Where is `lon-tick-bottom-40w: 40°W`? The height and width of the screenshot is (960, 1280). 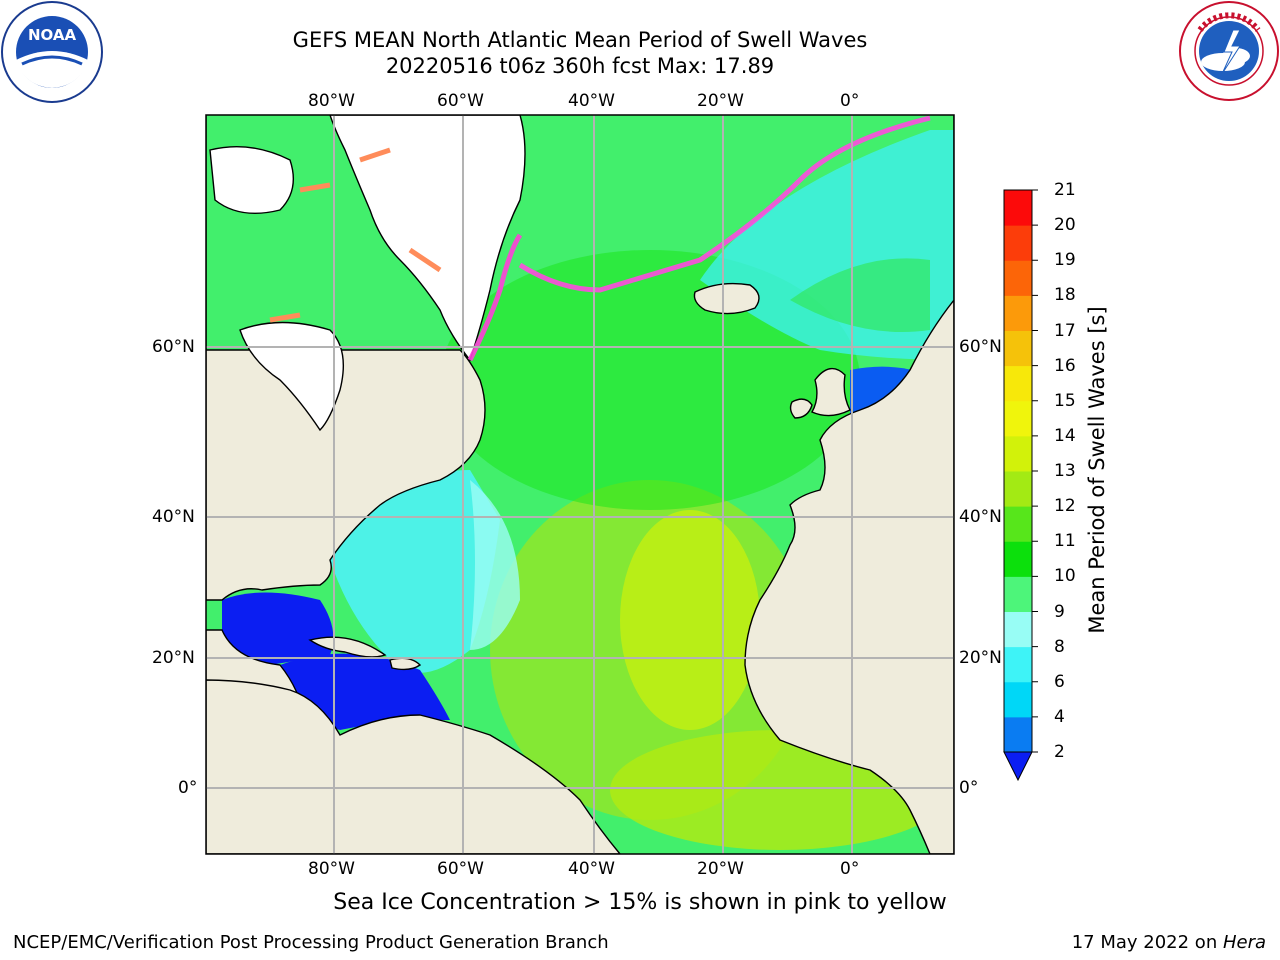
lon-tick-bottom-40w: 40°W is located at coordinates (591, 869).